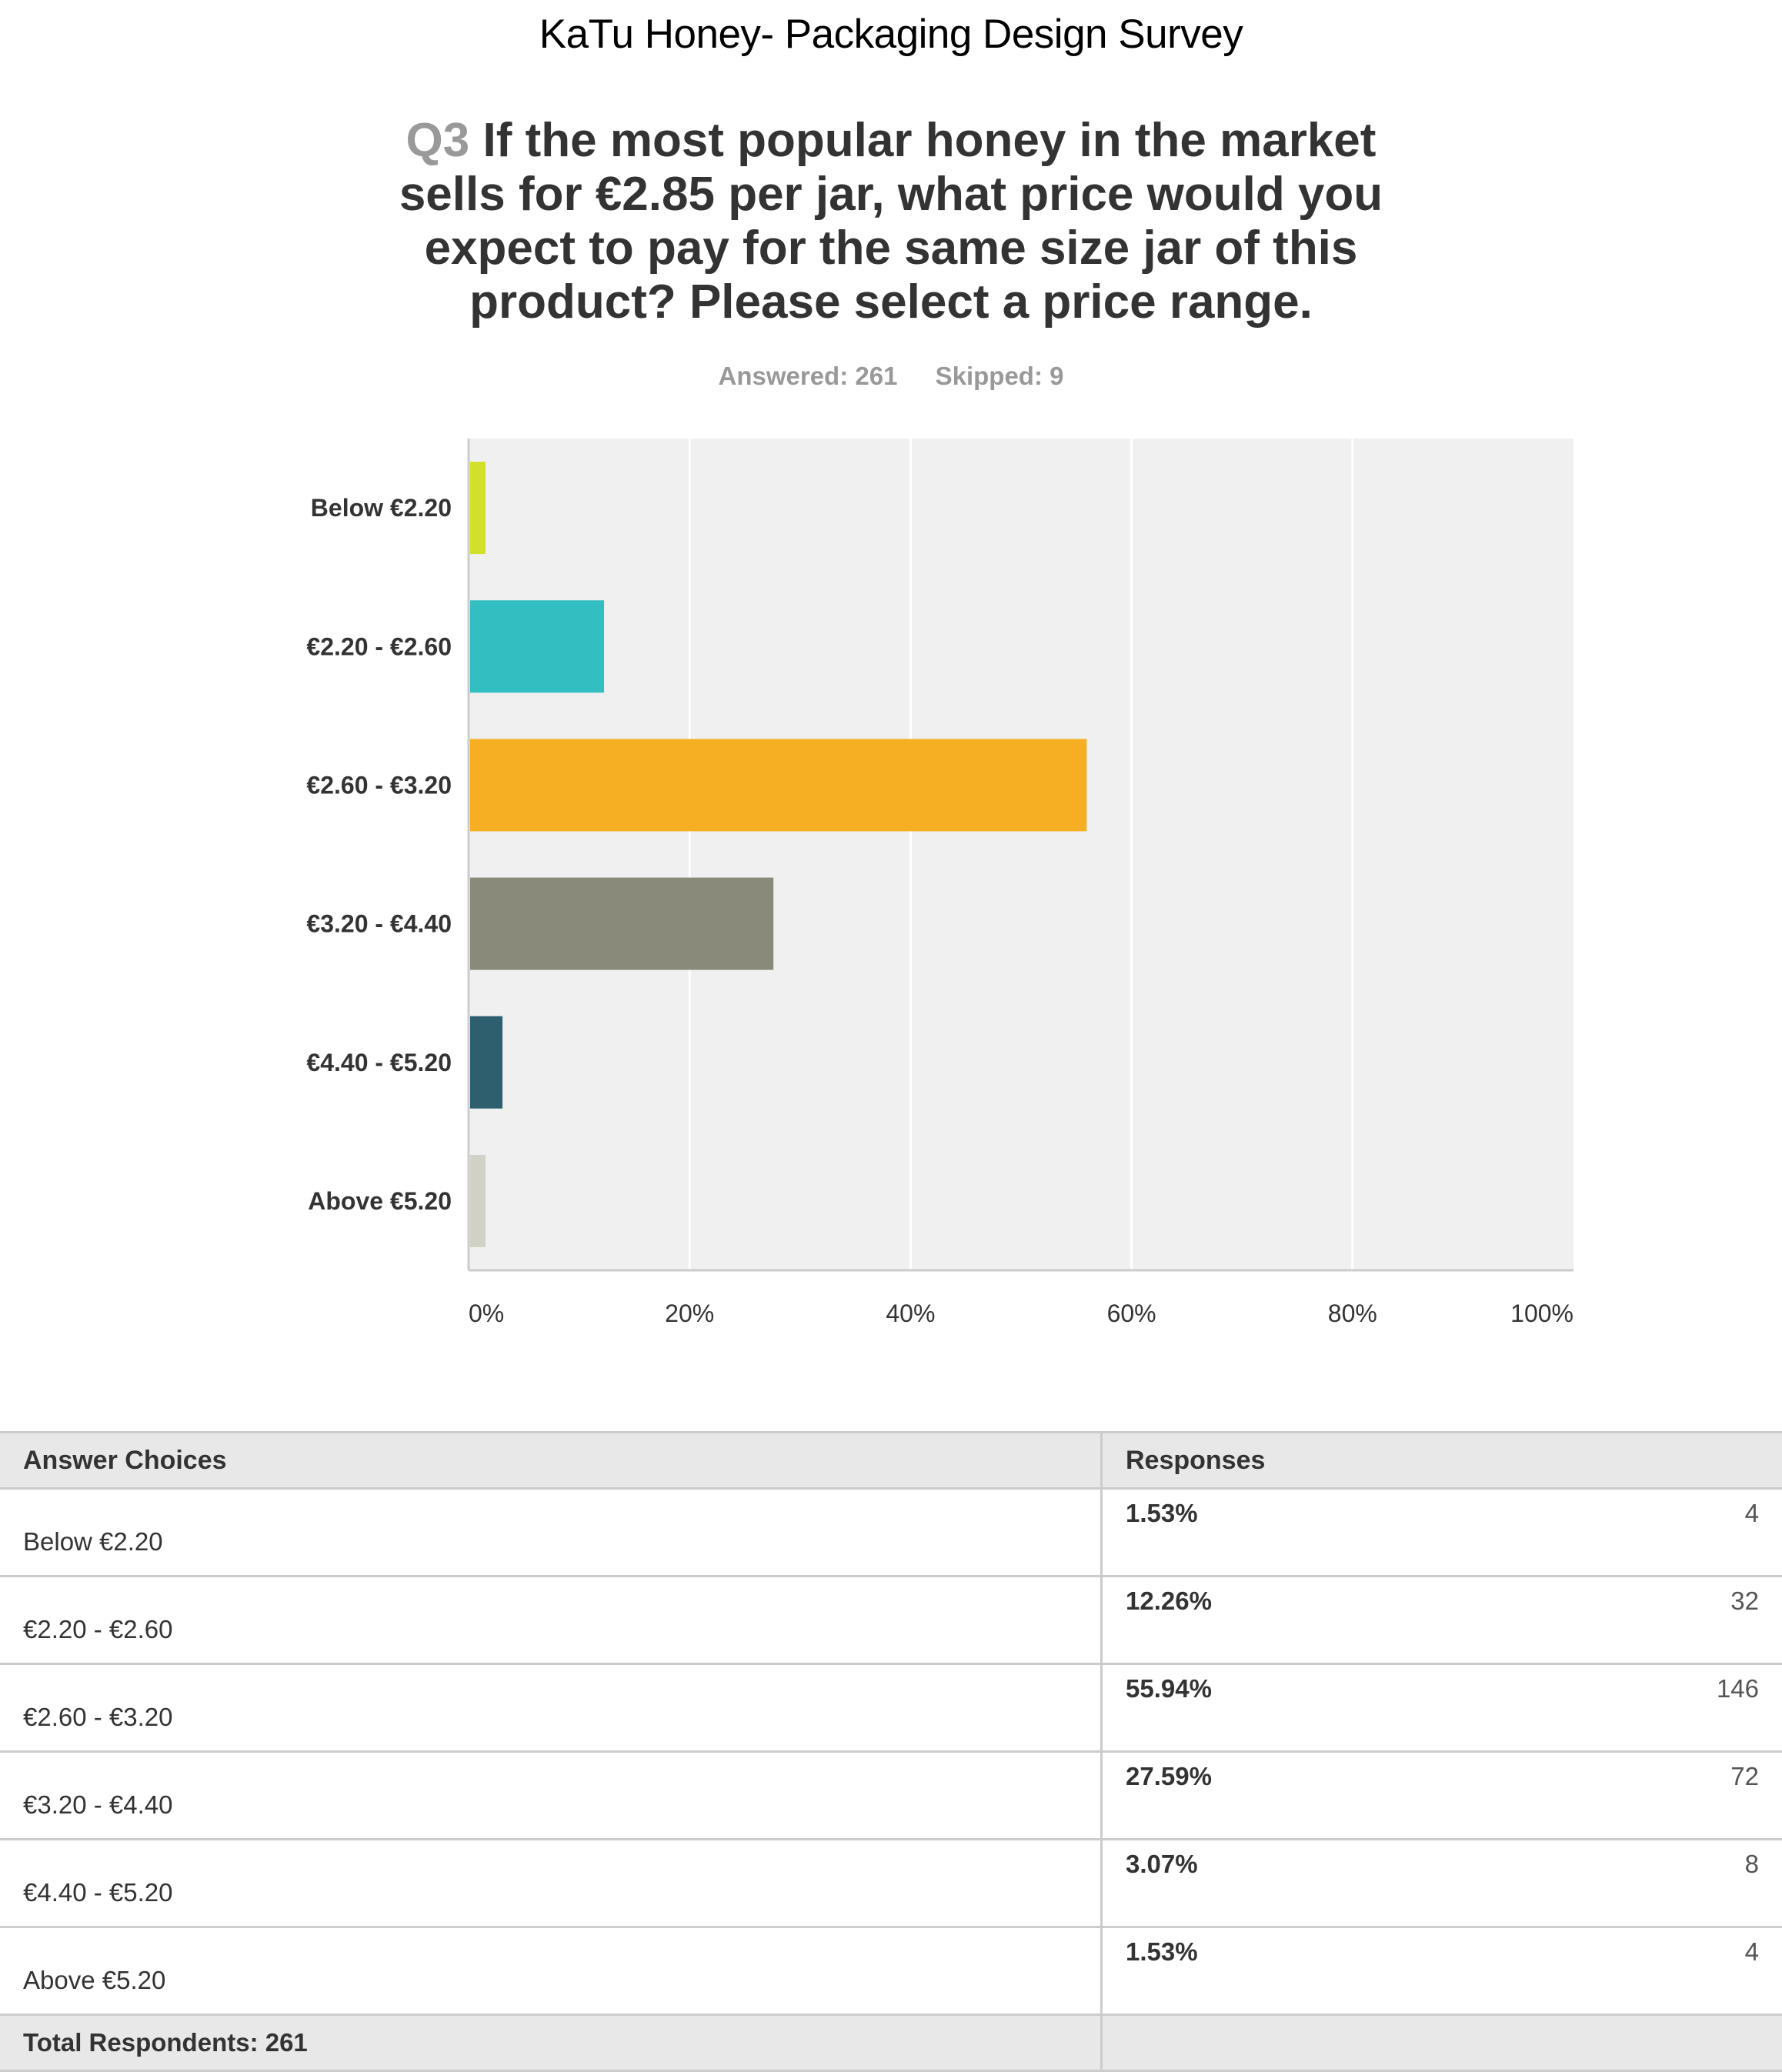 This screenshot has height=2072, width=1782. What do you see at coordinates (1306, 1883) in the screenshot?
I see `response-percent: 3.07%` at bounding box center [1306, 1883].